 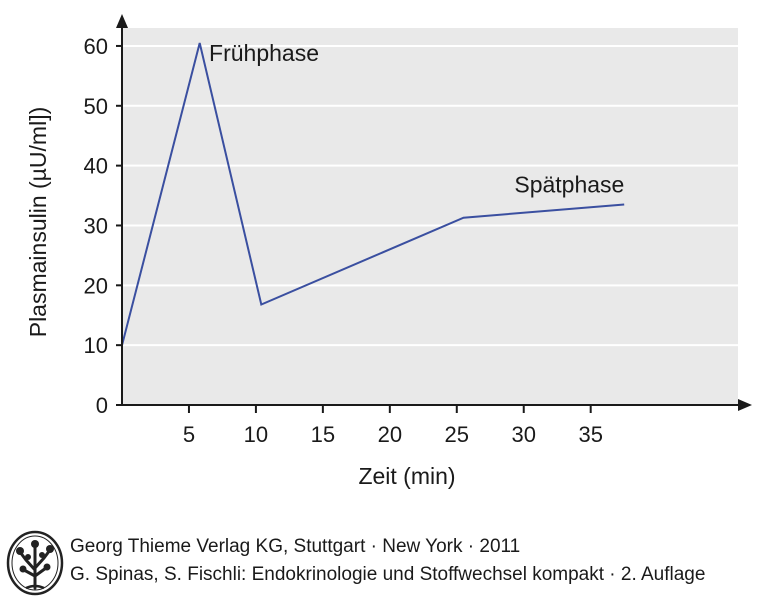 I want to click on y-tick-label: 50, so click(x=96, y=106).